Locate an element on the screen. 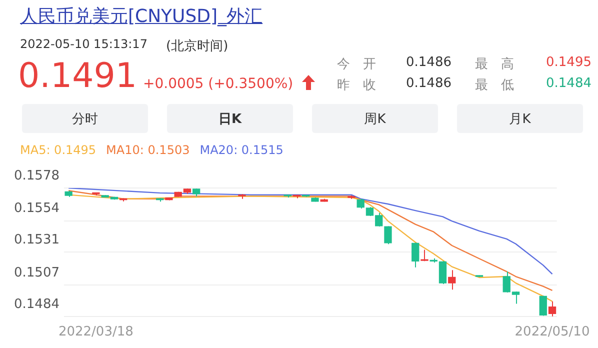  text: 周K is located at coordinates (375, 118).